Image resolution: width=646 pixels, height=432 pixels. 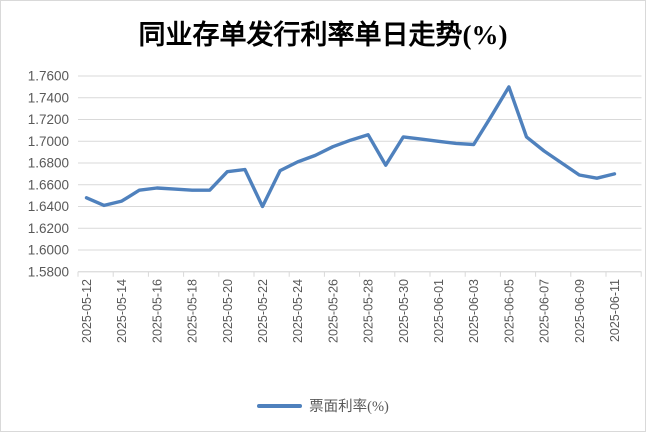 I want to click on y-axis-tick-label: 1.6200, so click(x=48, y=228).